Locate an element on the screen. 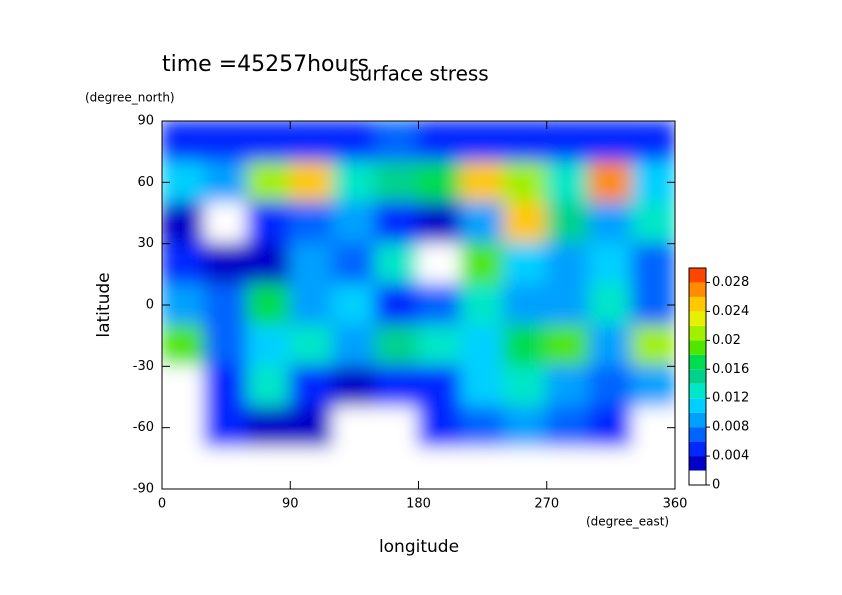 The width and height of the screenshot is (842, 595). y-tick-label: -30 is located at coordinates (143, 366).